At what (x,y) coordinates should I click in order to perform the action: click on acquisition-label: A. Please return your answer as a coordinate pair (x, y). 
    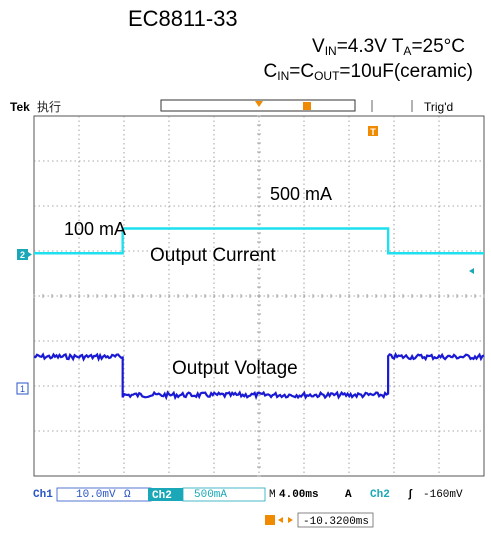
    Looking at the image, I should click on (348, 495).